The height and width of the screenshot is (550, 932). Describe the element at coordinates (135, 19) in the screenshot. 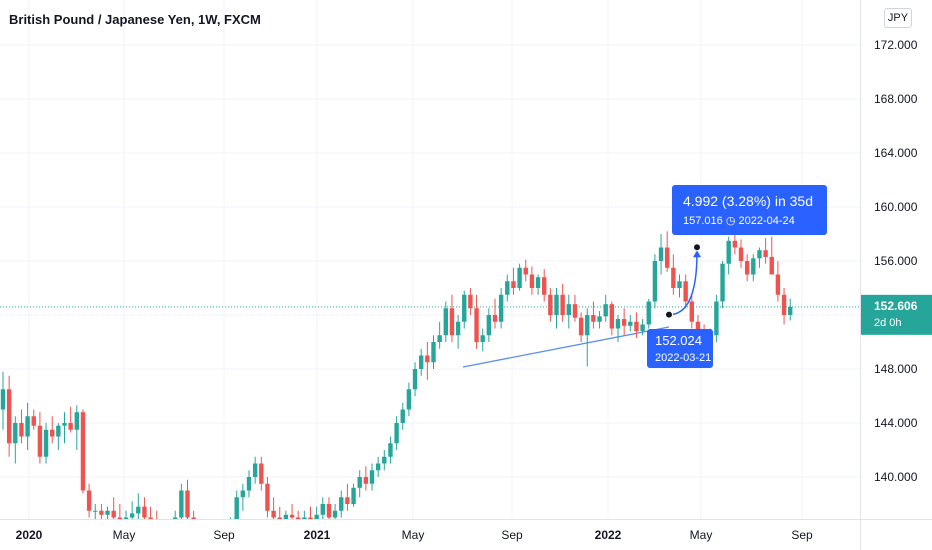

I see `chart-title: British Pound / Japanese Yen, 1W, FXCM` at that location.